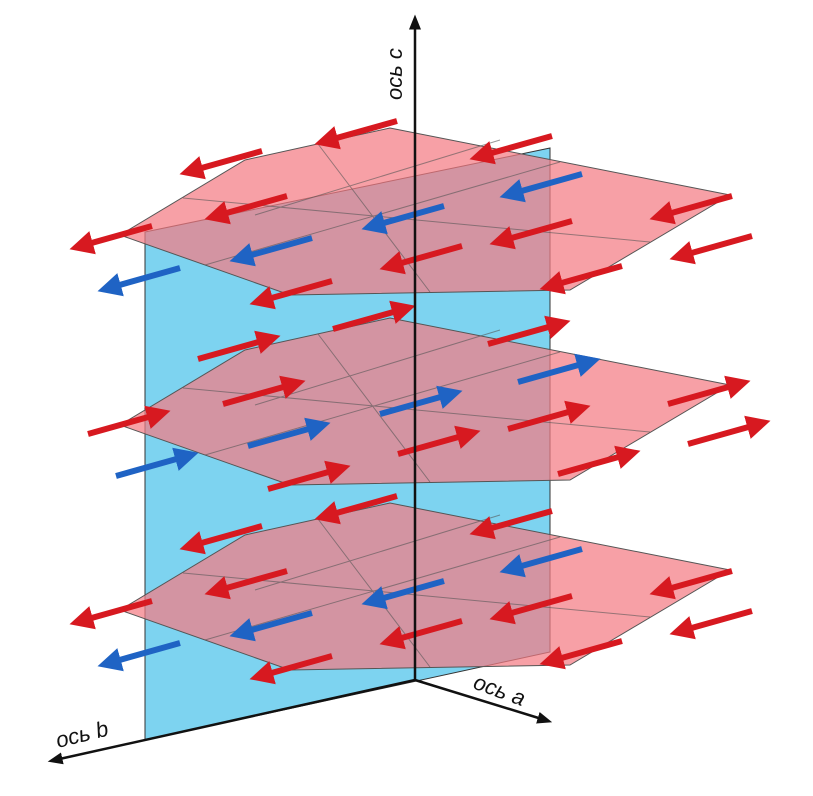  I want to click on axis-b, so click(231, 721).